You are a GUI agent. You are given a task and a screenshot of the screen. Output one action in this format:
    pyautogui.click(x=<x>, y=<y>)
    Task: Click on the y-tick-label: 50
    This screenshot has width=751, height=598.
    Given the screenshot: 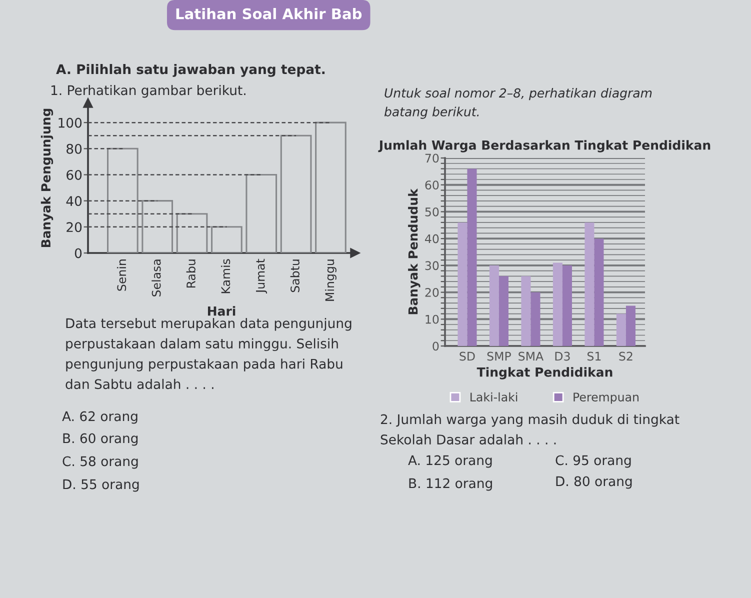 What is the action you would take?
    pyautogui.click(x=432, y=211)
    